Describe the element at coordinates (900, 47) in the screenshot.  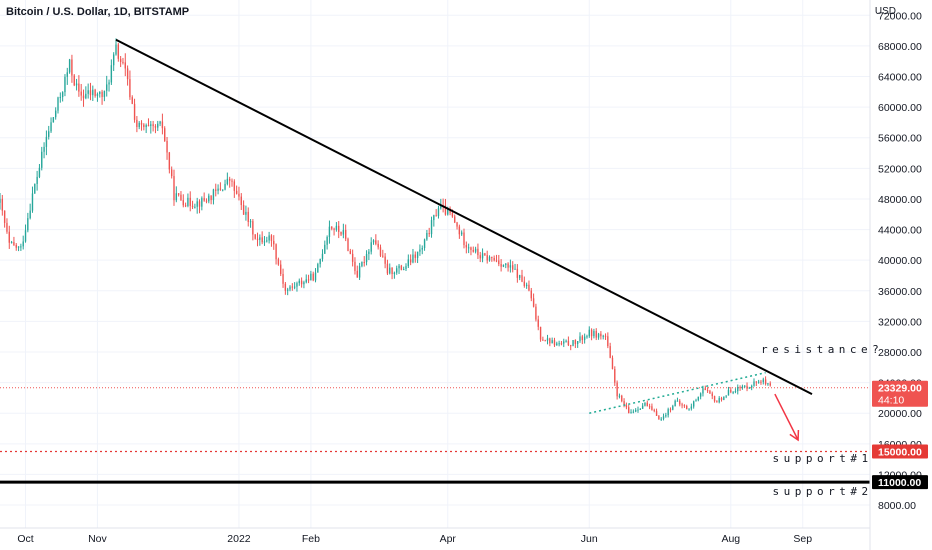
I see `y-tick-label: 68000.00` at that location.